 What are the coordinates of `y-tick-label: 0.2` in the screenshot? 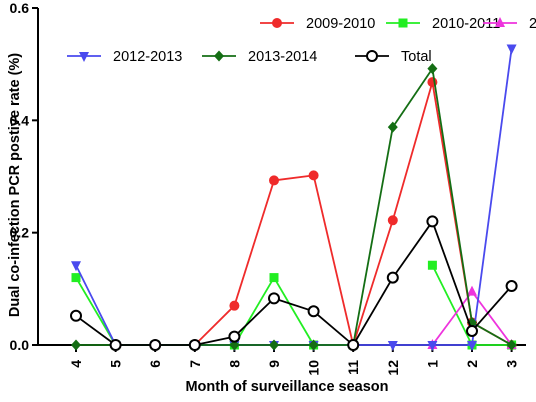 It's located at (20, 233).